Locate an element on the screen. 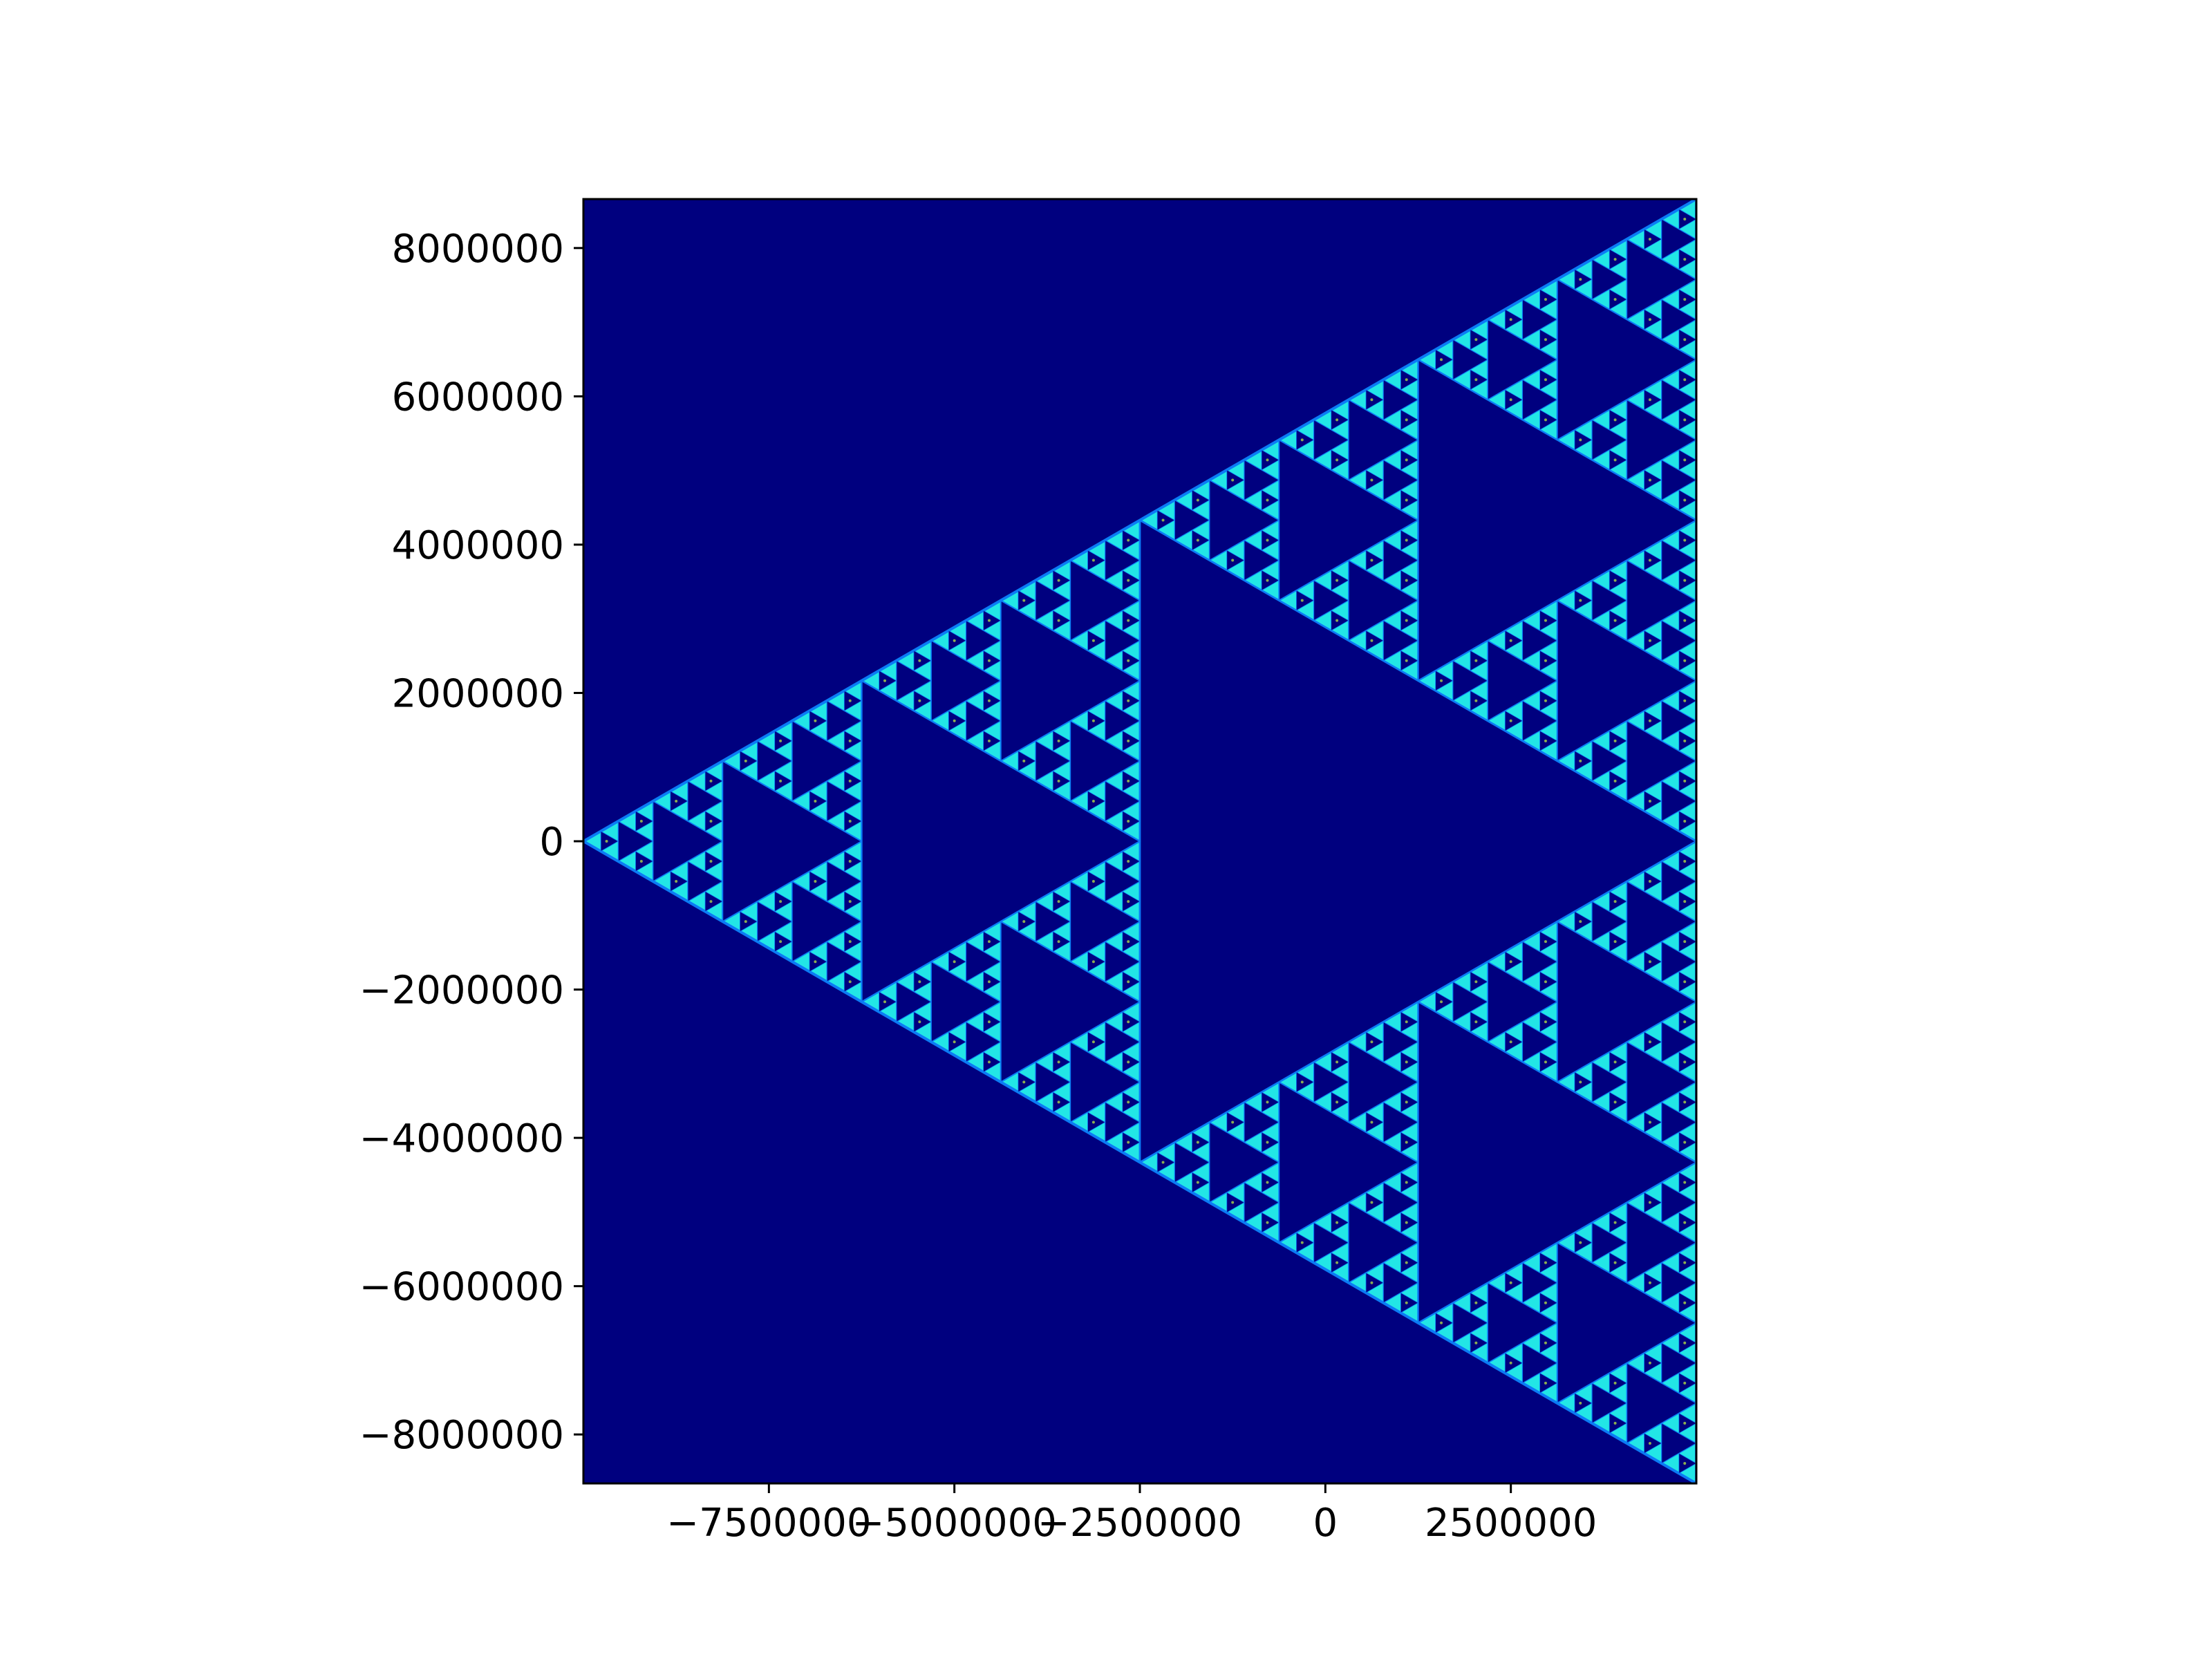  y-tick-label: 2000000 is located at coordinates (478, 693).